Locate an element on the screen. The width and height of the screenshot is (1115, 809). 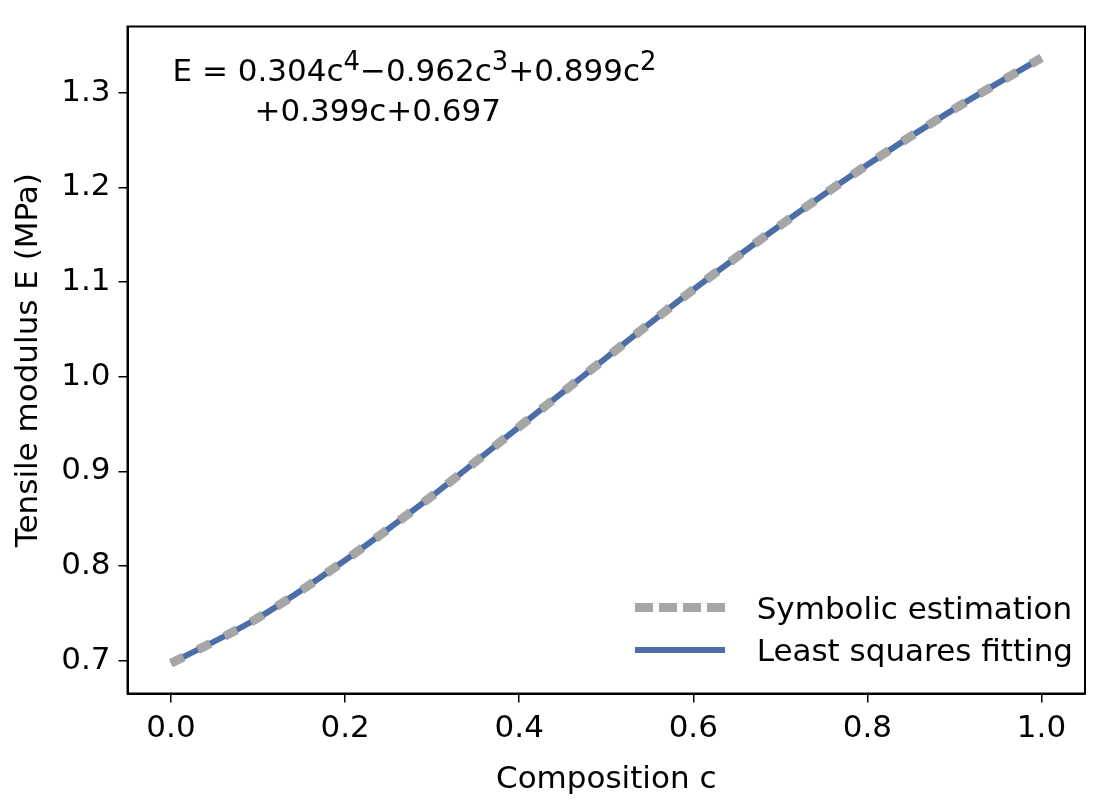
x-axis-title: Composition c is located at coordinates (606, 777).